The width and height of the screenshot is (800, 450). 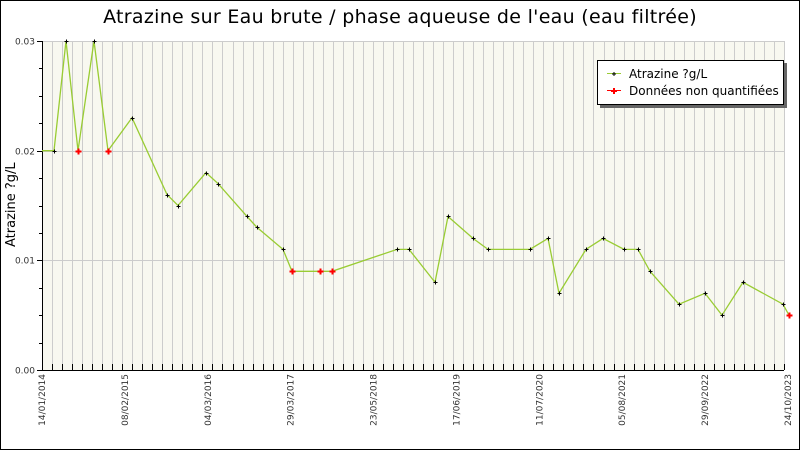 I want to click on legend-label: Données non quantifiées, so click(x=704, y=91).